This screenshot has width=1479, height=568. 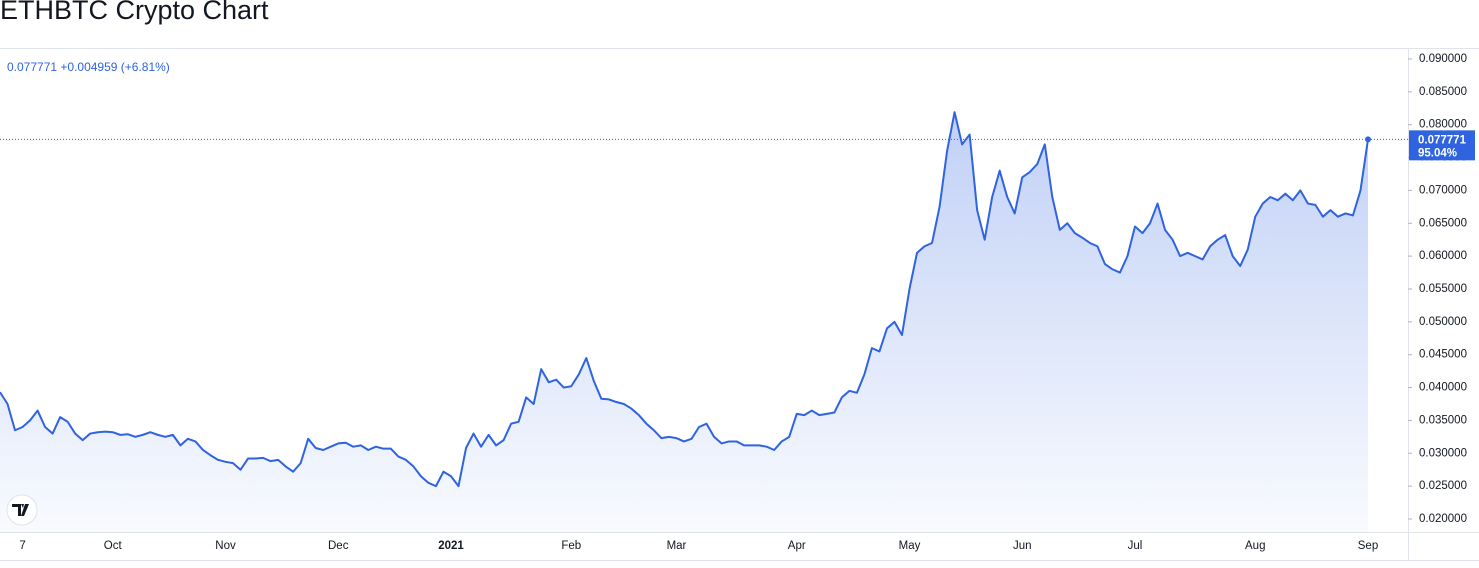 I want to click on x-tick-label: Jul, so click(x=1135, y=546).